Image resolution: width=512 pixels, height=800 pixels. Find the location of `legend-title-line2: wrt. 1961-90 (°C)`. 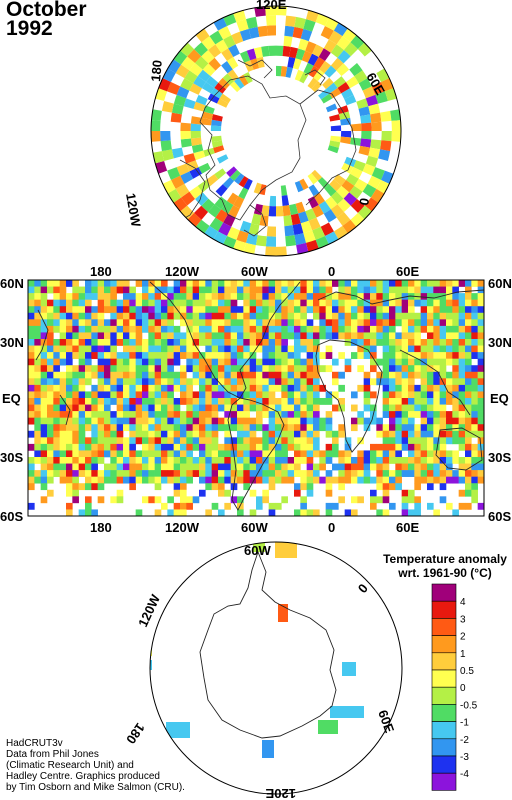

legend-title-line2: wrt. 1961-90 (°C) is located at coordinates (445, 573).